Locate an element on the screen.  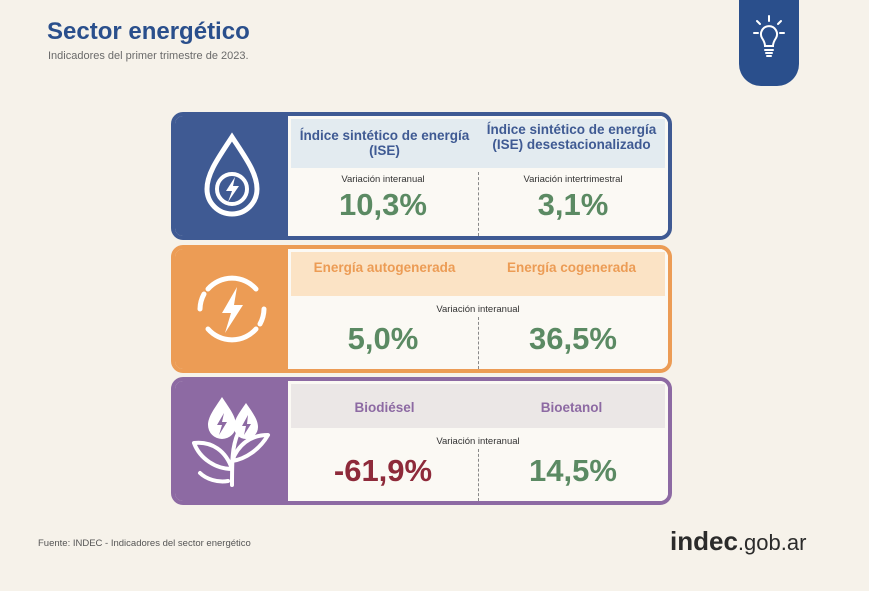
lightbulb-badge is located at coordinates (769, 43).